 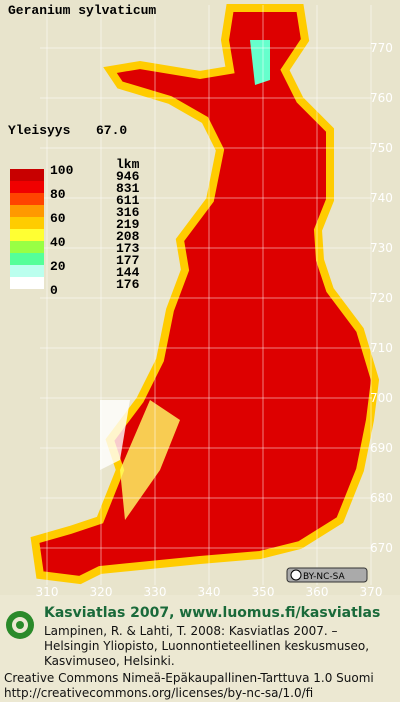 I want to click on license-badge: BY-NC-SA, so click(x=327, y=575).